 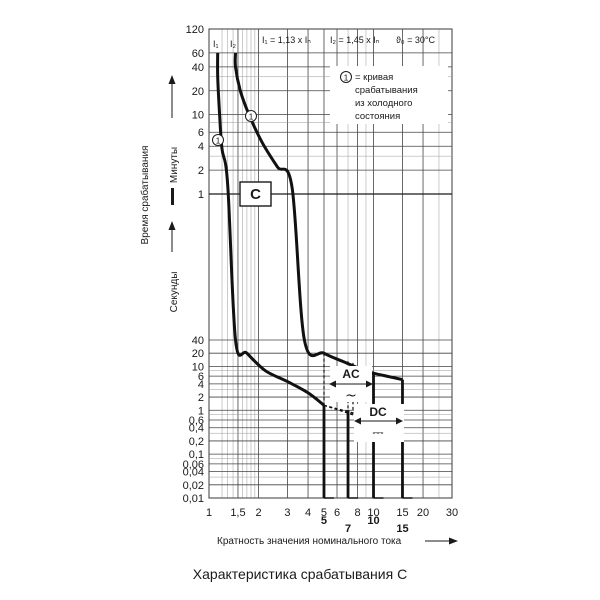 I want to click on region-ac: AC ~, so click(x=351, y=385).